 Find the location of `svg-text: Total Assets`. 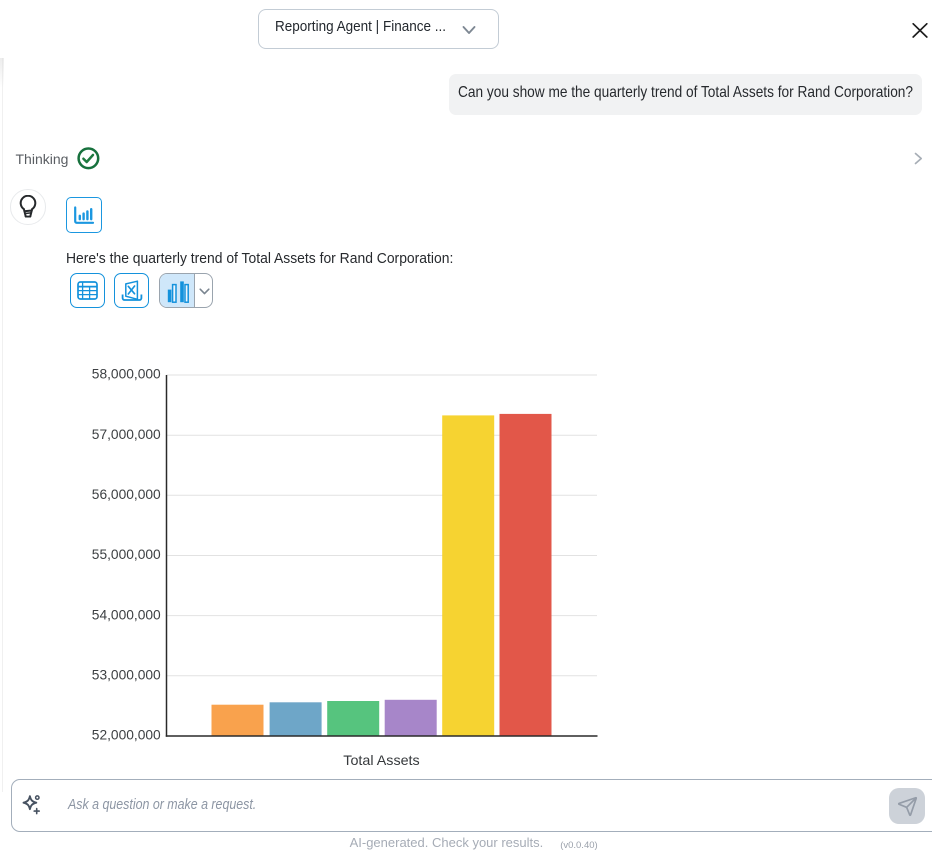

svg-text: Total Assets is located at coordinates (381, 760).